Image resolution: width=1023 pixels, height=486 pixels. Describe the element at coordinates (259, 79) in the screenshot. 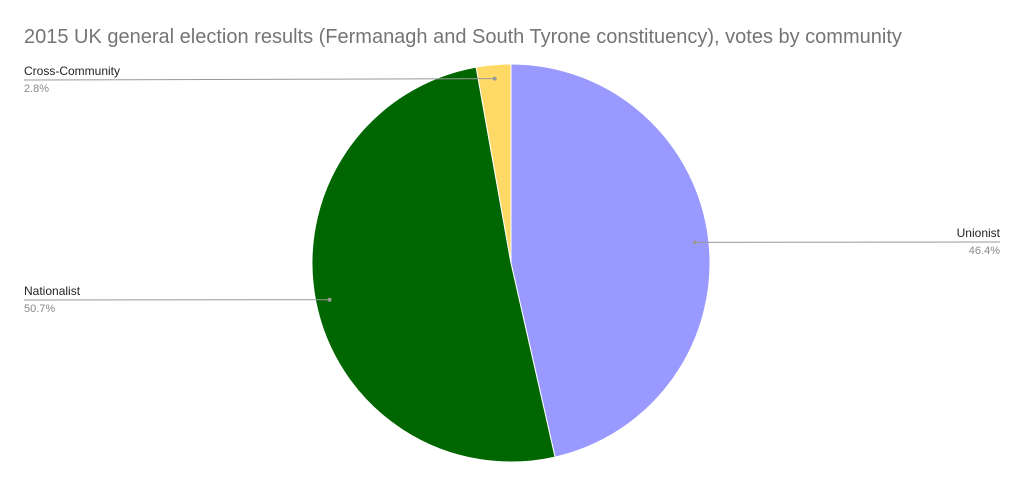

I see `leader-line` at that location.